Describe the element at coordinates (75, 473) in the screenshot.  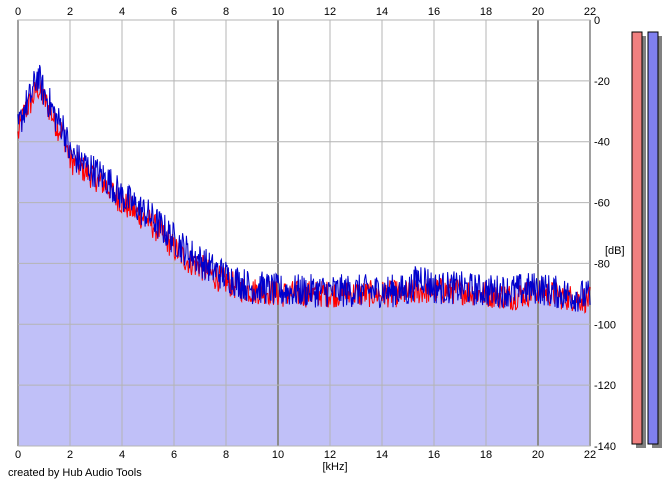
I see `credit-text: created by Hub Audio Tools` at that location.